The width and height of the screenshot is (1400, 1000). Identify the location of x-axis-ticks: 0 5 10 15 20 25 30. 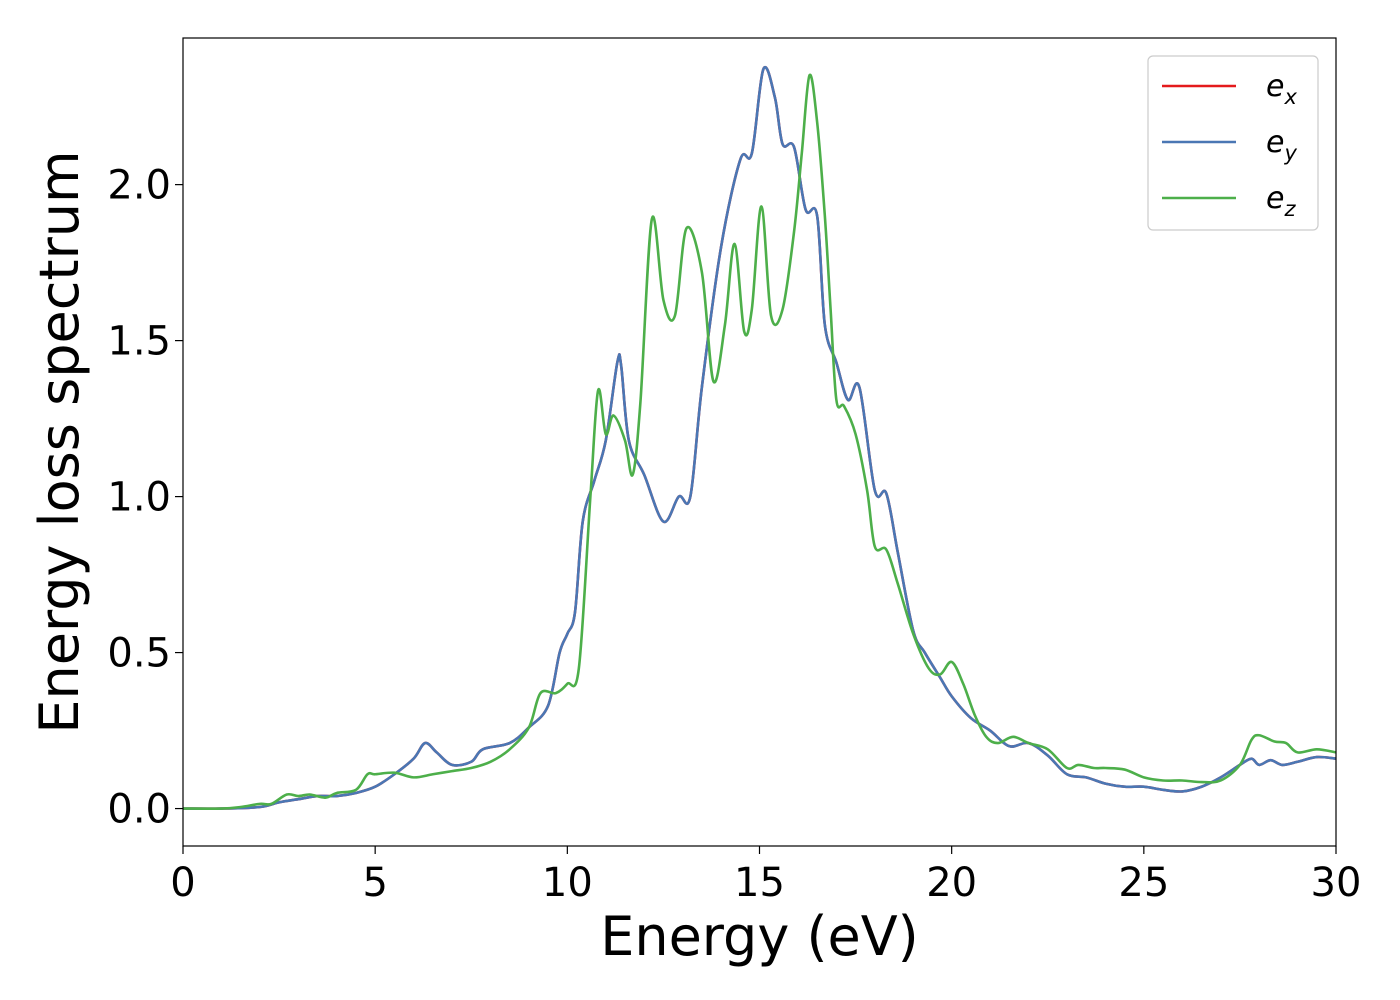
(765, 876).